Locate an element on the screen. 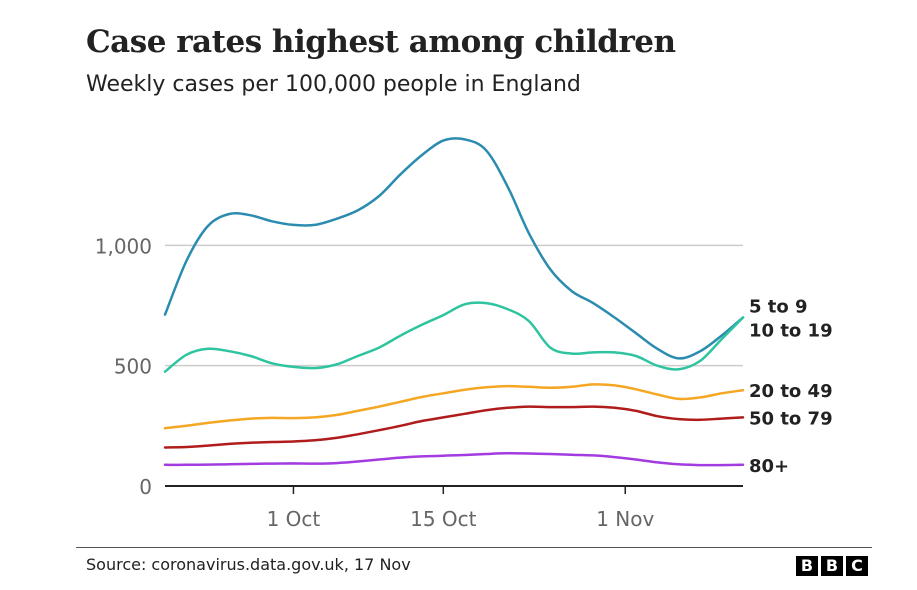  bbc-logo-letter: C is located at coordinates (857, 566).